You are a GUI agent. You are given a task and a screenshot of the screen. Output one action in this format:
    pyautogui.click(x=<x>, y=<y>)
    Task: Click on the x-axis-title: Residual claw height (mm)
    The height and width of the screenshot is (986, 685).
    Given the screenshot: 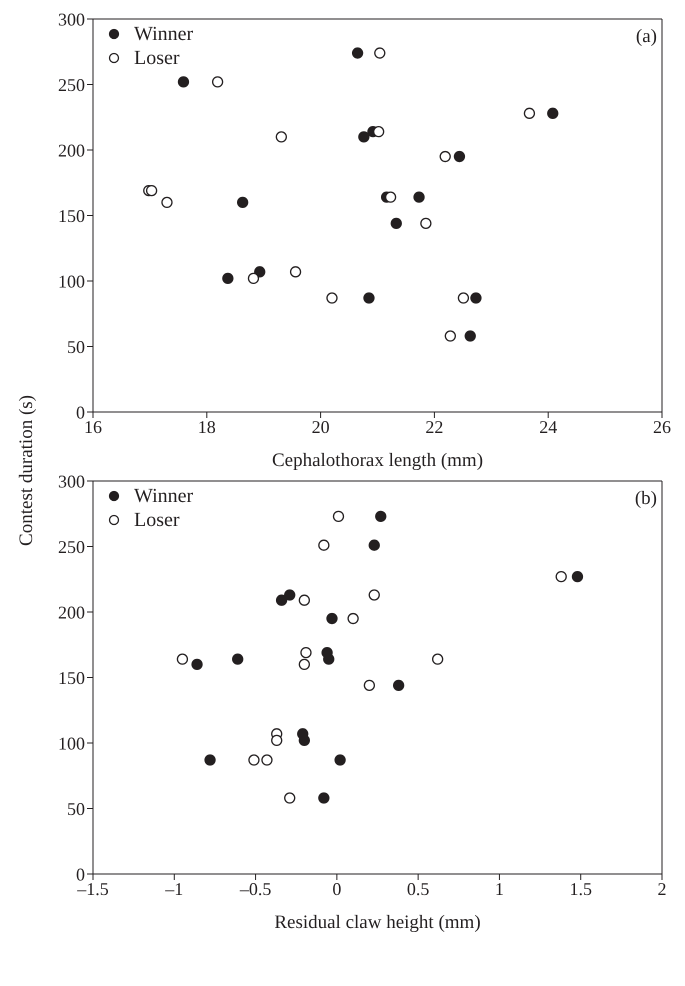 What is the action you would take?
    pyautogui.click(x=377, y=922)
    